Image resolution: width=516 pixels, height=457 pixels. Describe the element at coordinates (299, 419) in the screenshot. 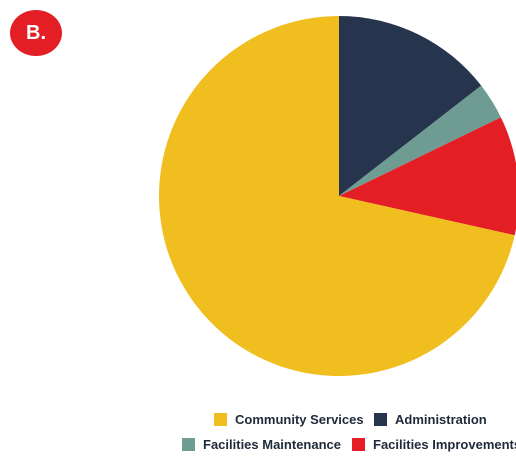

I see `legend-label-community-services: Community Services` at that location.